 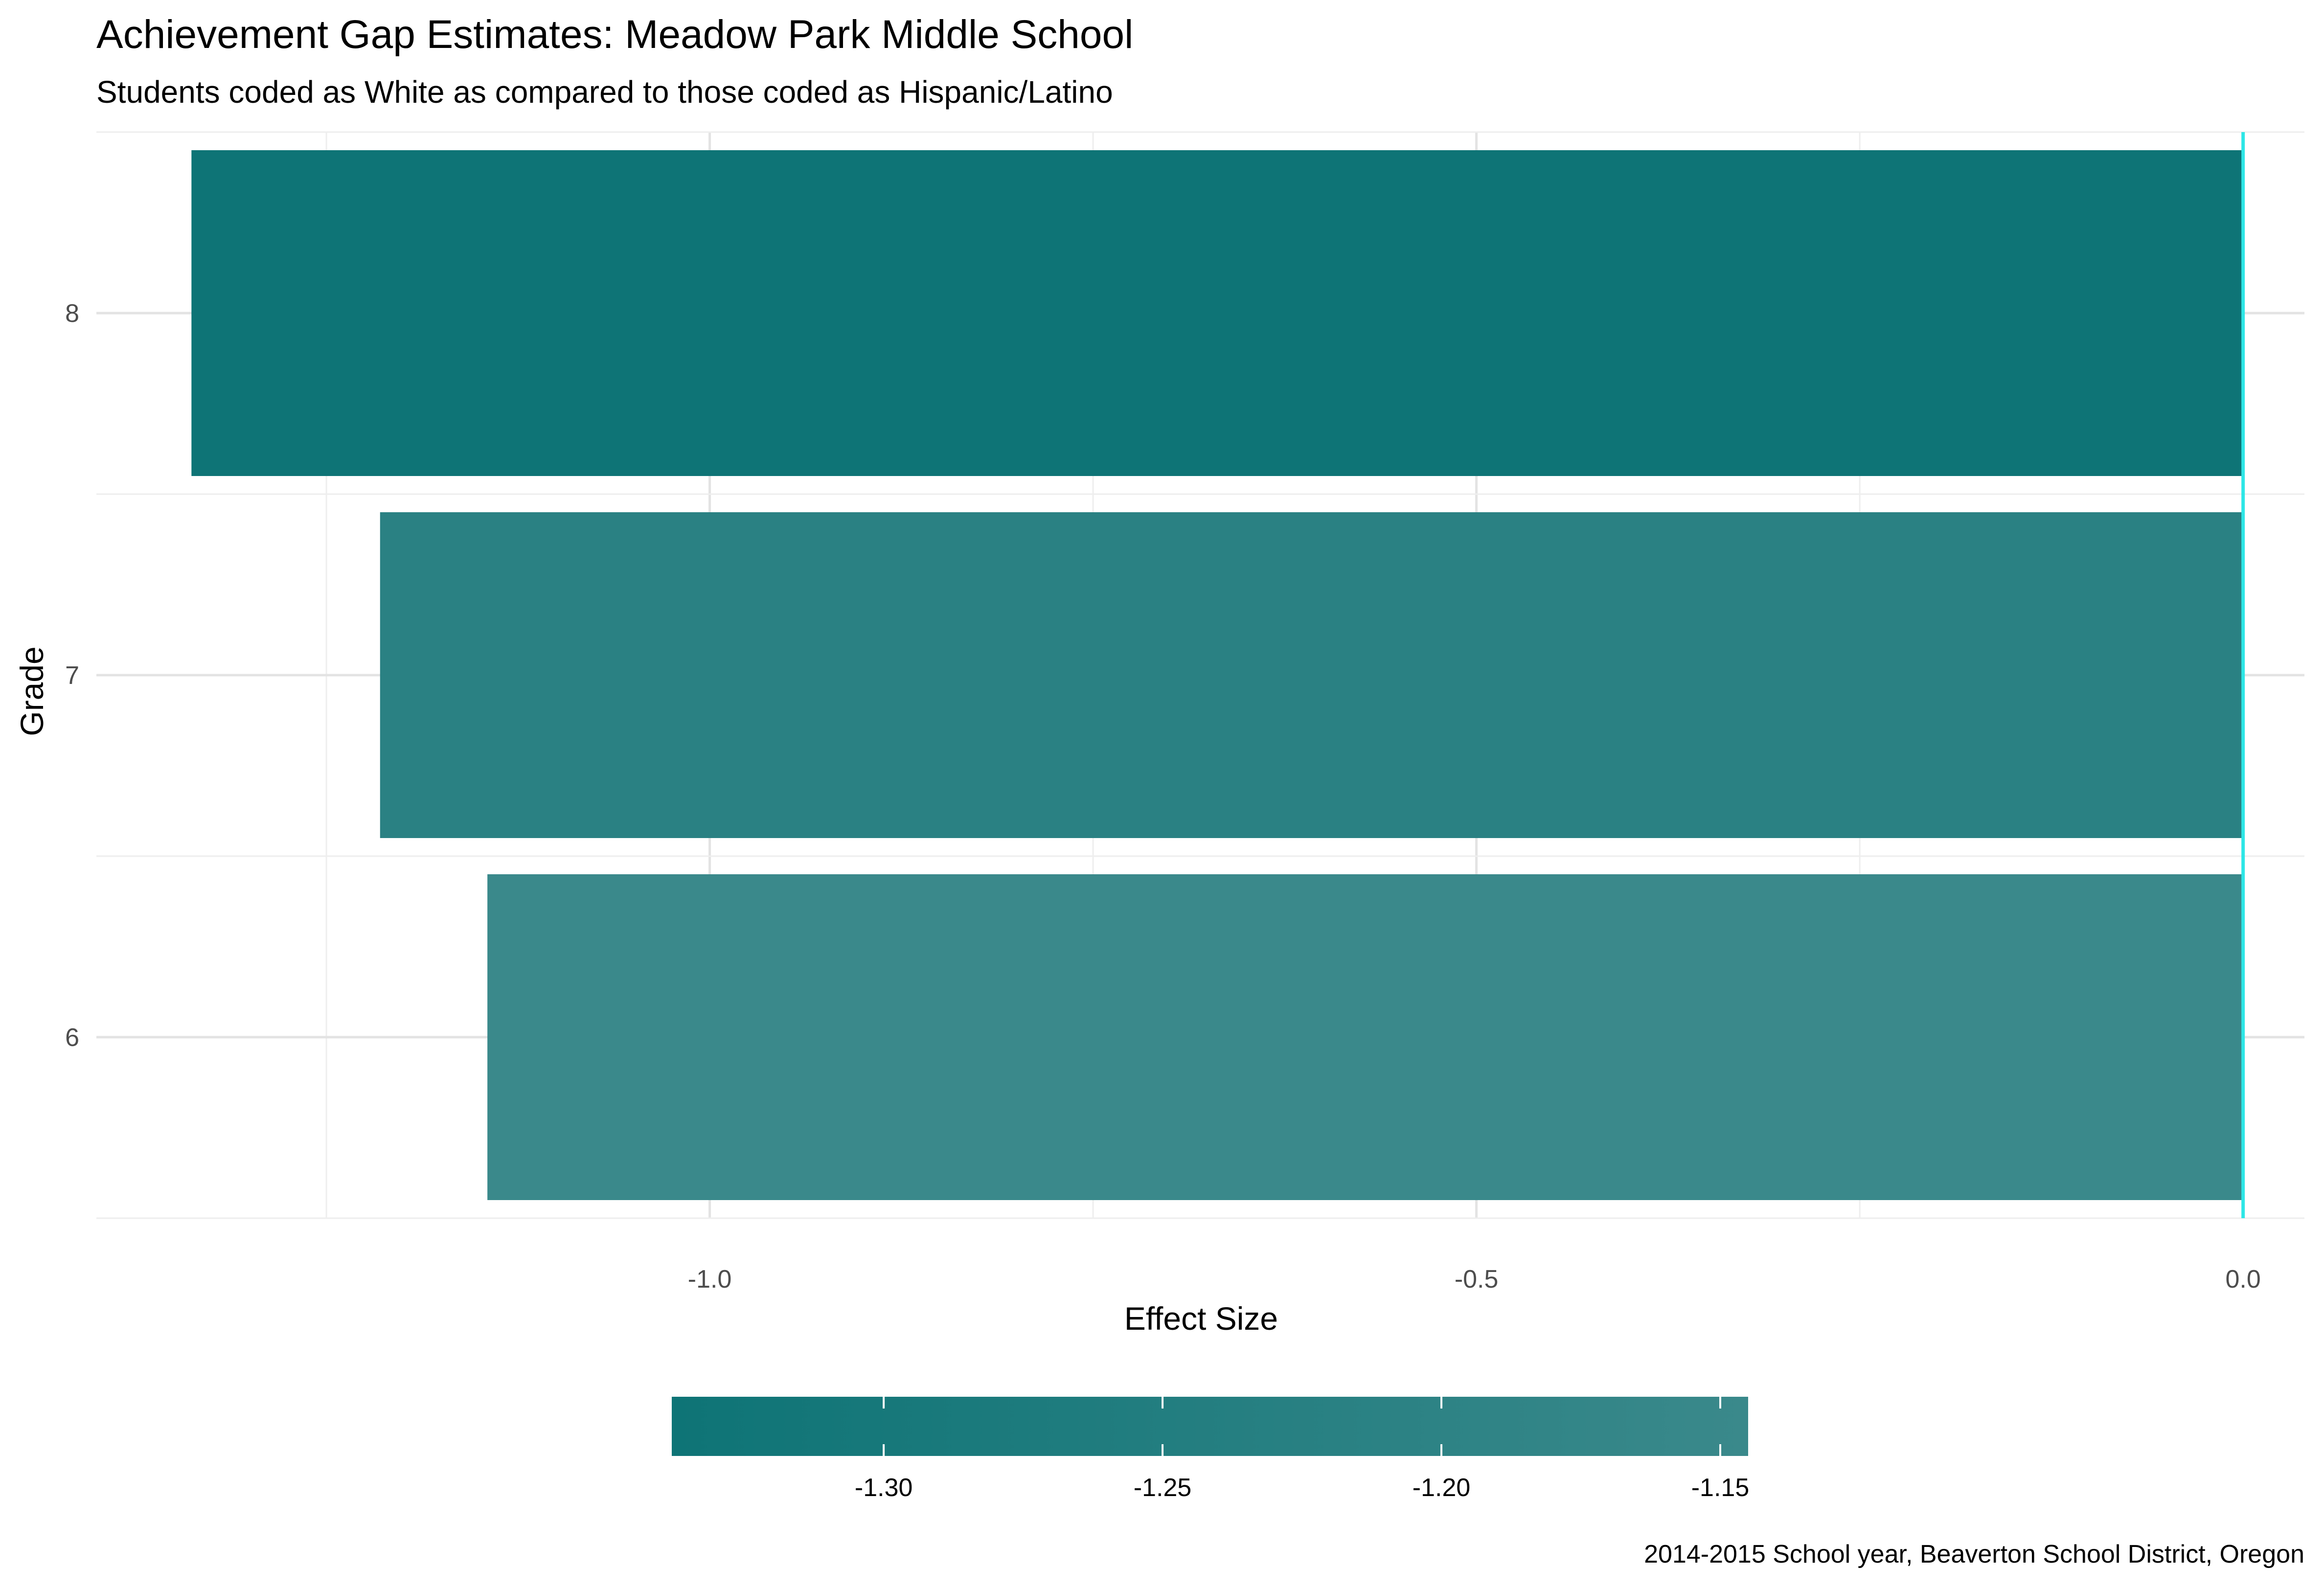 I want to click on x-tick-label: -1.0, so click(x=710, y=1280).